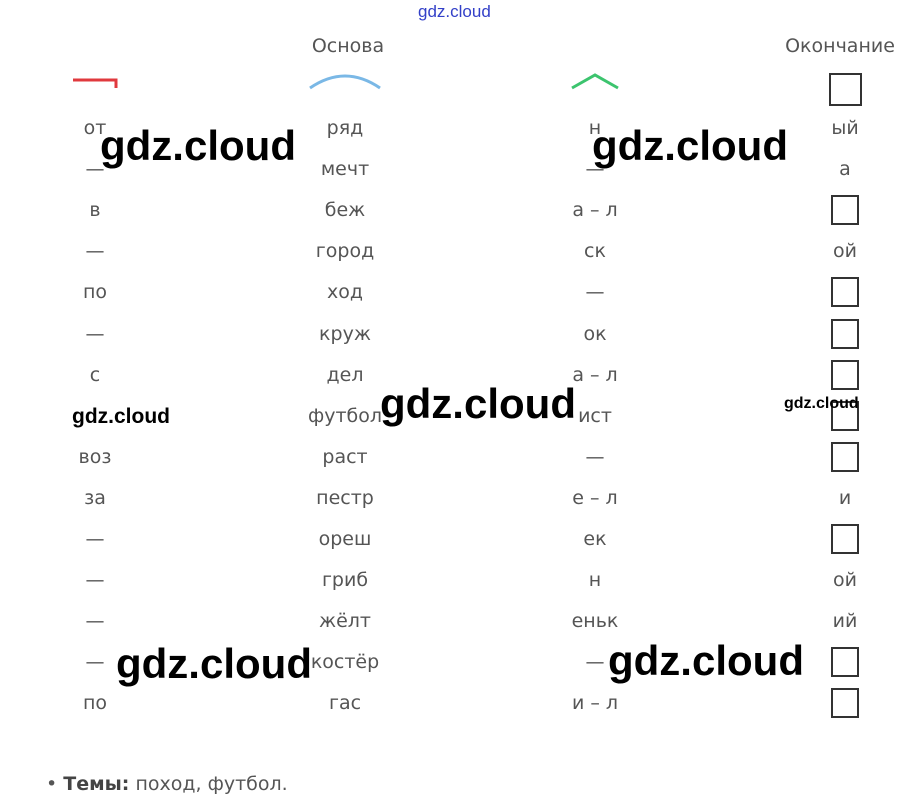 The height and width of the screenshot is (811, 910). I want to click on ending: а, so click(845, 169).